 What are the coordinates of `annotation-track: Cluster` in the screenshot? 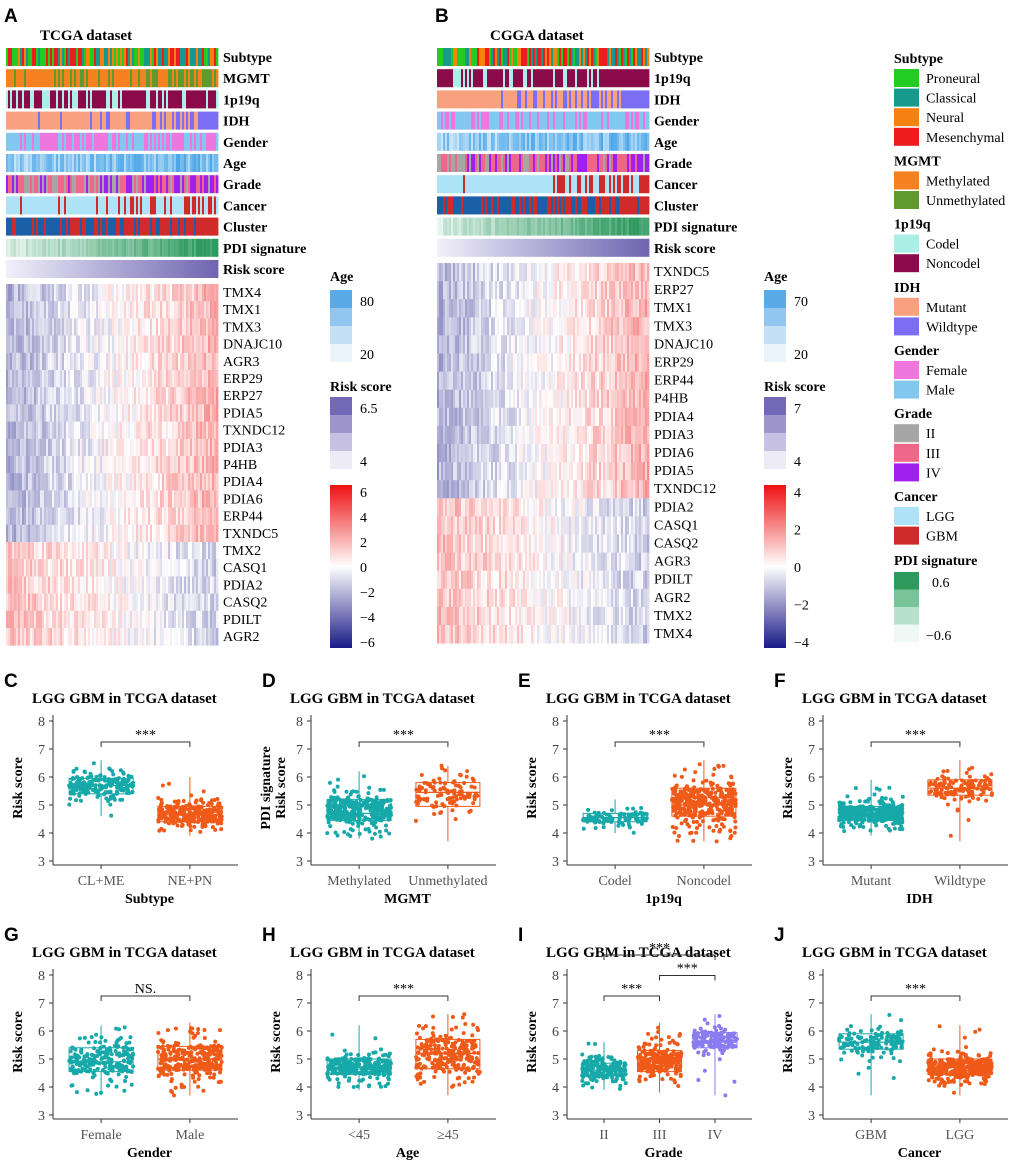 It's located at (136, 226).